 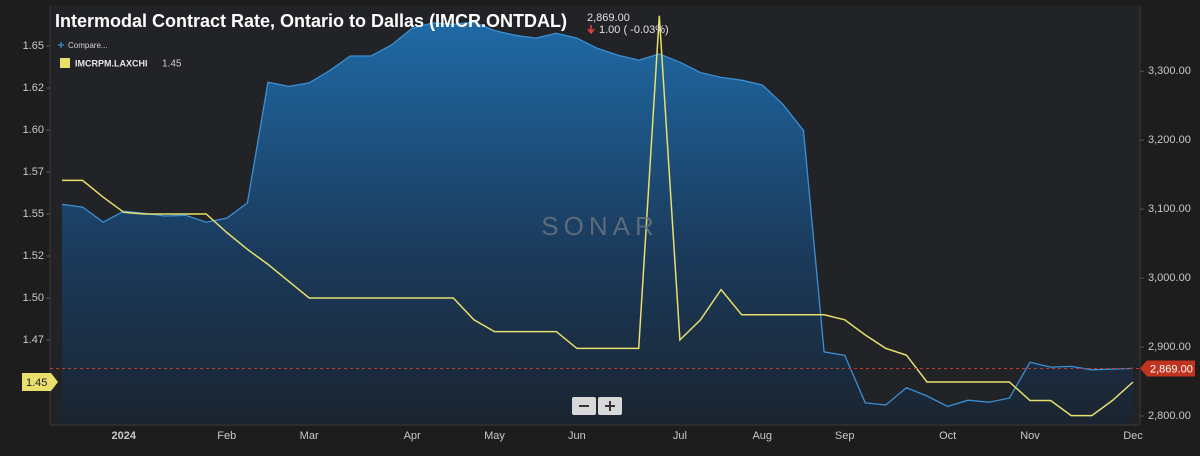 I want to click on compare-icon, so click(x=61, y=45).